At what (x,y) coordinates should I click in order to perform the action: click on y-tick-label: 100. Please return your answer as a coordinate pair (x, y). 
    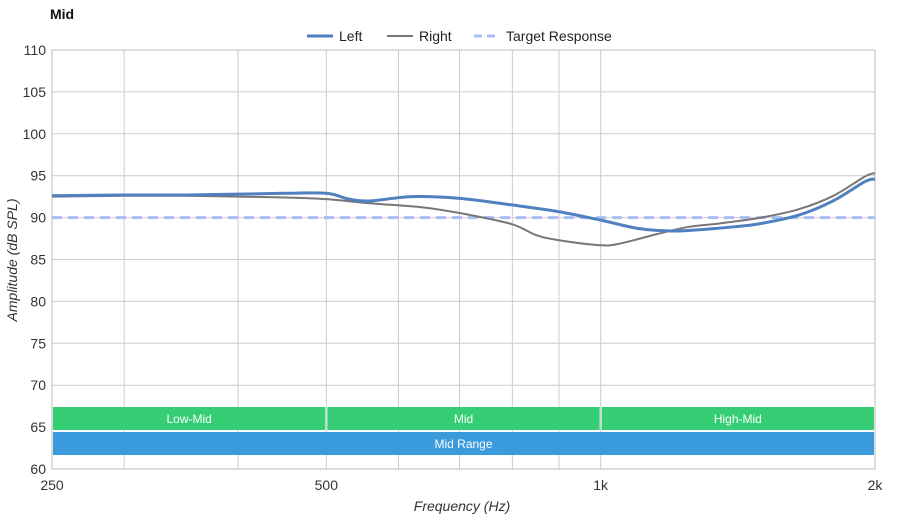
    Looking at the image, I should click on (35, 134).